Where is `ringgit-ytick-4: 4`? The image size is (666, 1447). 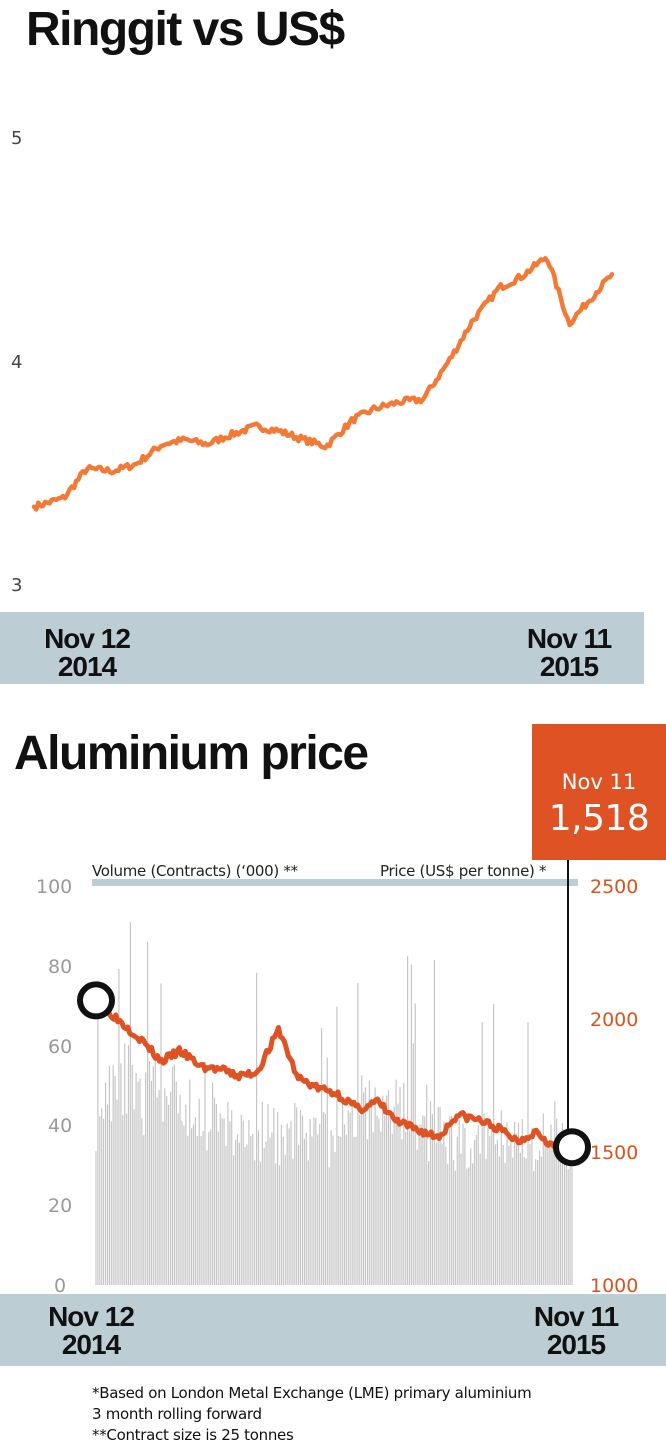 ringgit-ytick-4: 4 is located at coordinates (17, 362).